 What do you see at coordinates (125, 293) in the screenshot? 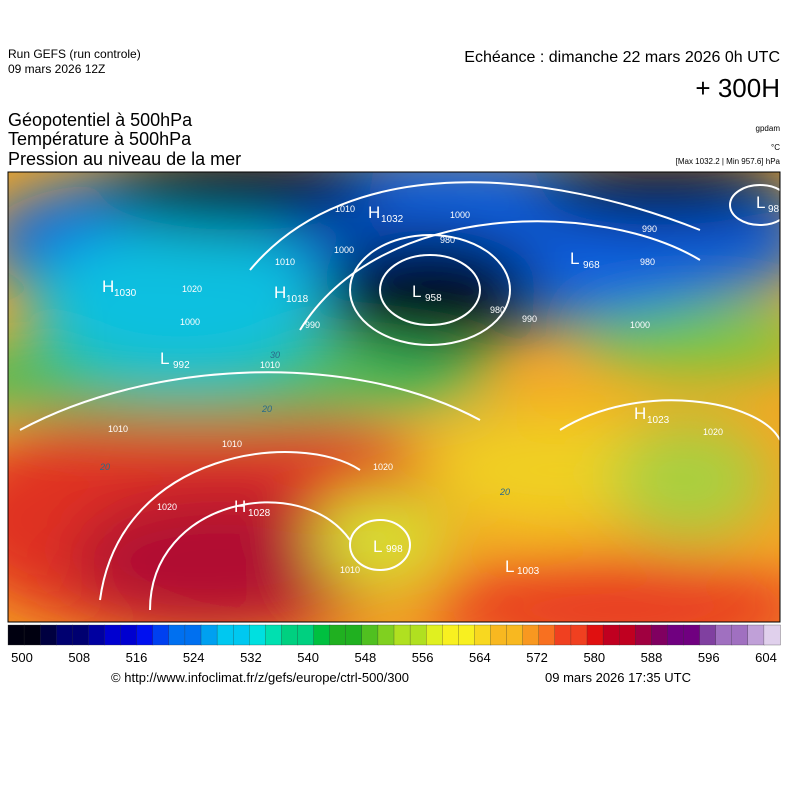
I see `center-value: 1030` at bounding box center [125, 293].